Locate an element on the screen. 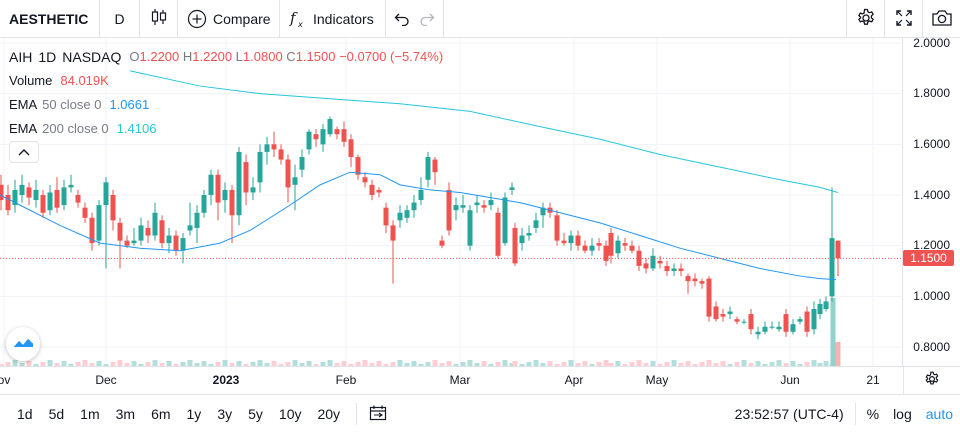  clock: 23:52:57 (UTC-4) is located at coordinates (789, 414).